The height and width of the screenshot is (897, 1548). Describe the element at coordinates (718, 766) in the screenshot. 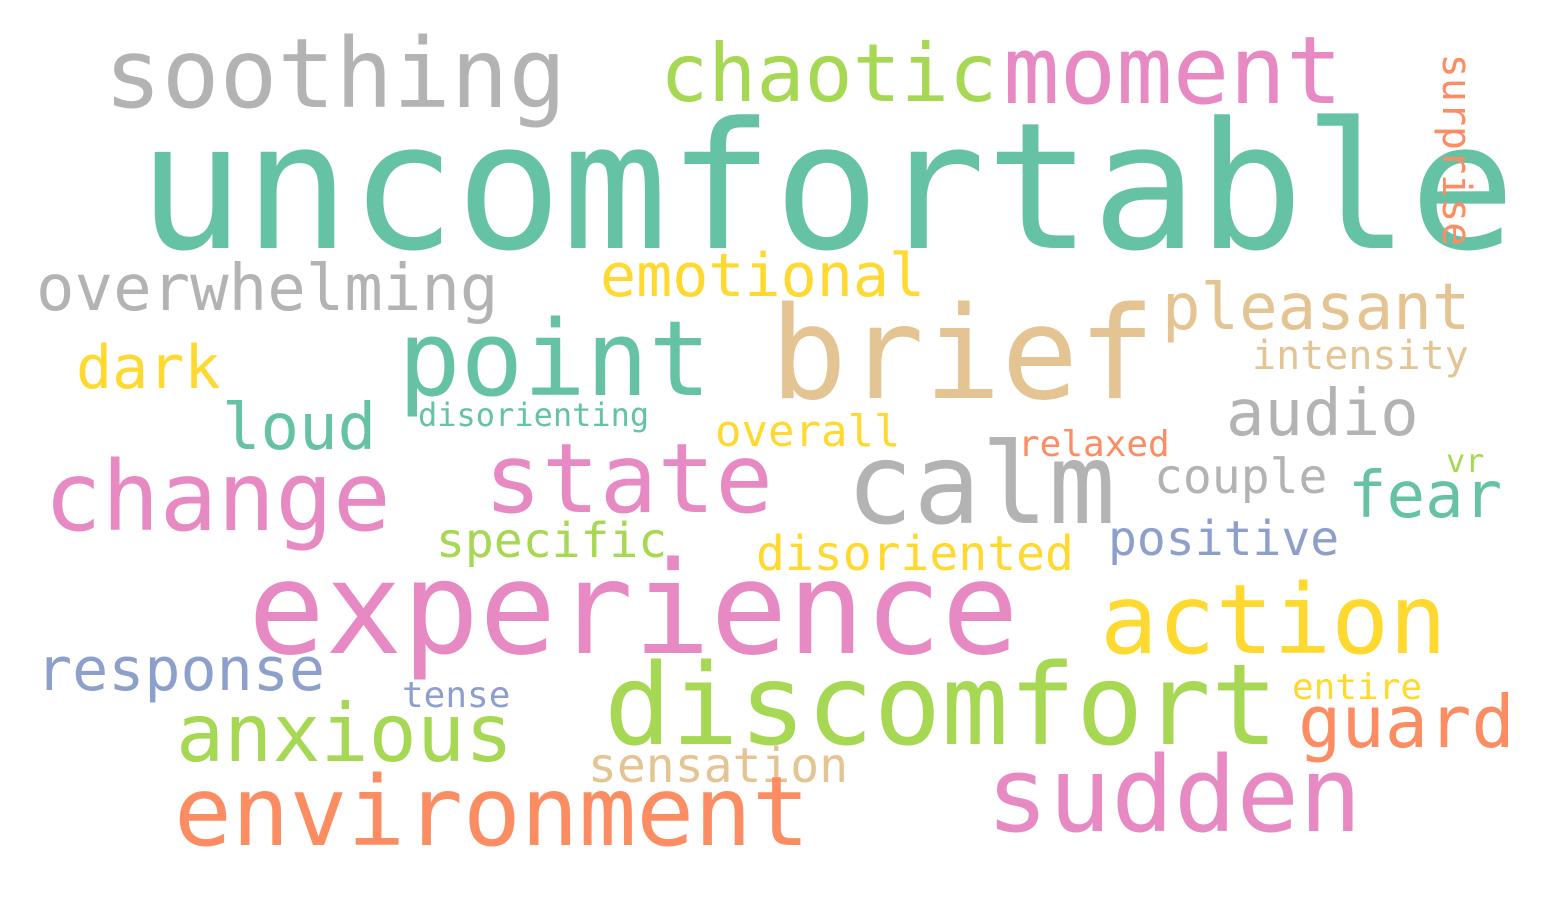

I see `word-sensation: sensation` at that location.